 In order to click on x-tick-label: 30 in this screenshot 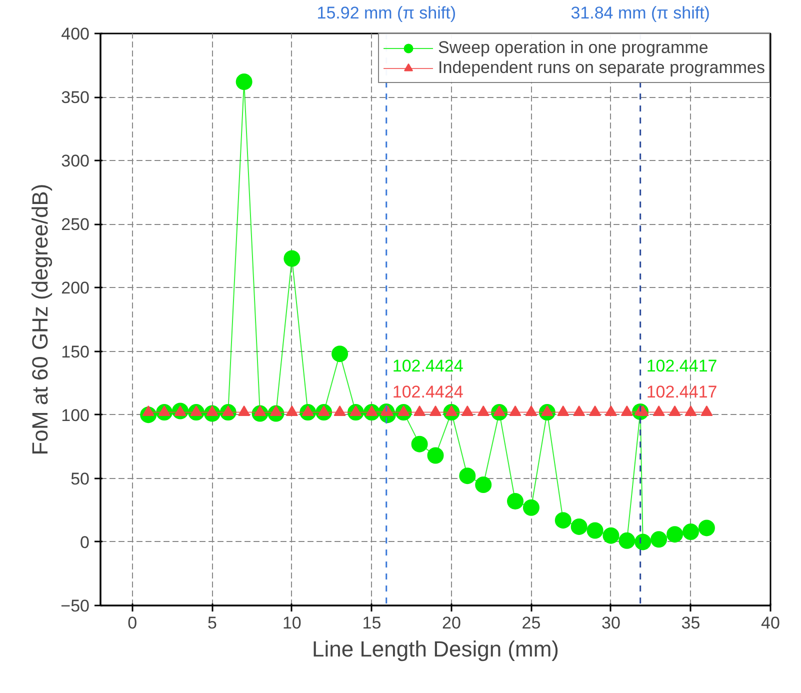, I will do `click(611, 623)`.